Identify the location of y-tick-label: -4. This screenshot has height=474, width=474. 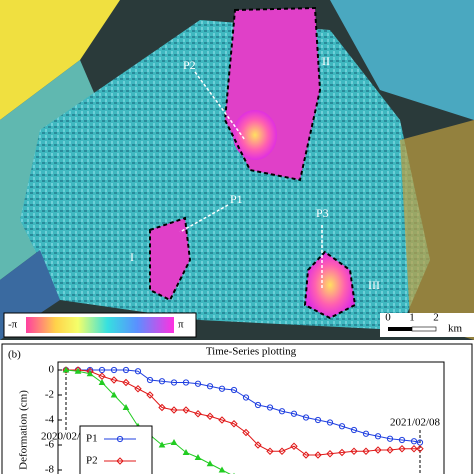
(50, 420).